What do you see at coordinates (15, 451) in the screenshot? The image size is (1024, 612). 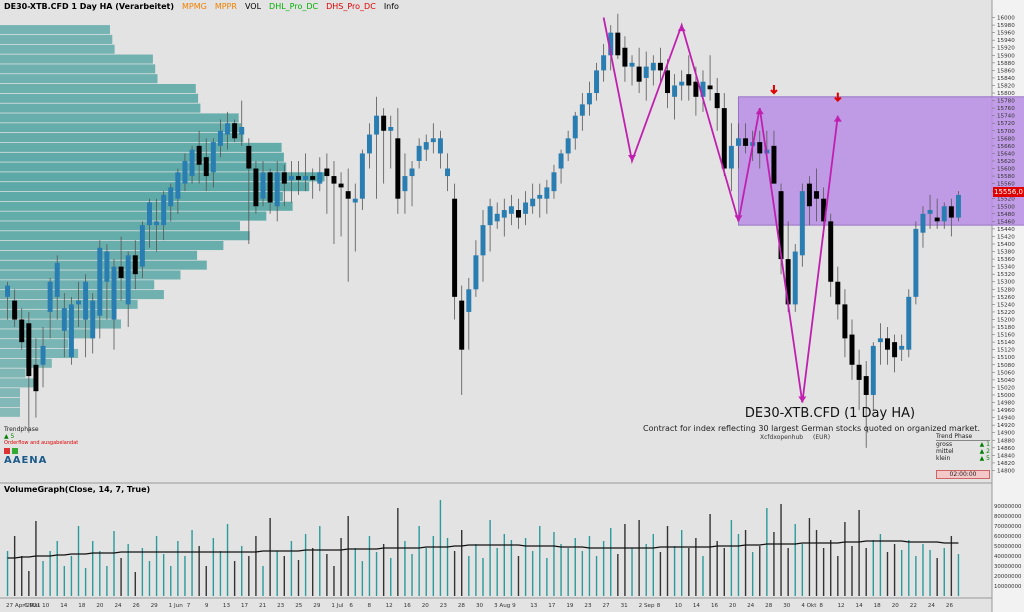 I see `green-square-icon` at bounding box center [15, 451].